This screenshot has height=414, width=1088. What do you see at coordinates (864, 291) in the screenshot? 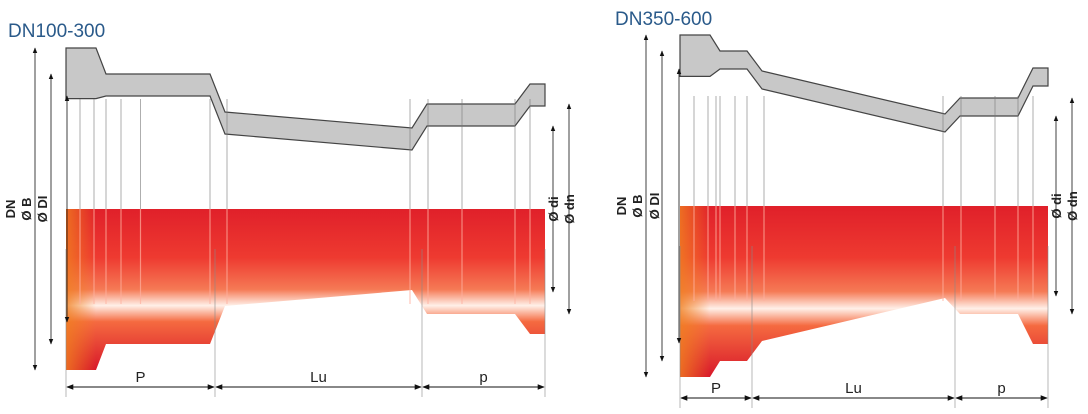
I see `pipe-body` at bounding box center [864, 291].